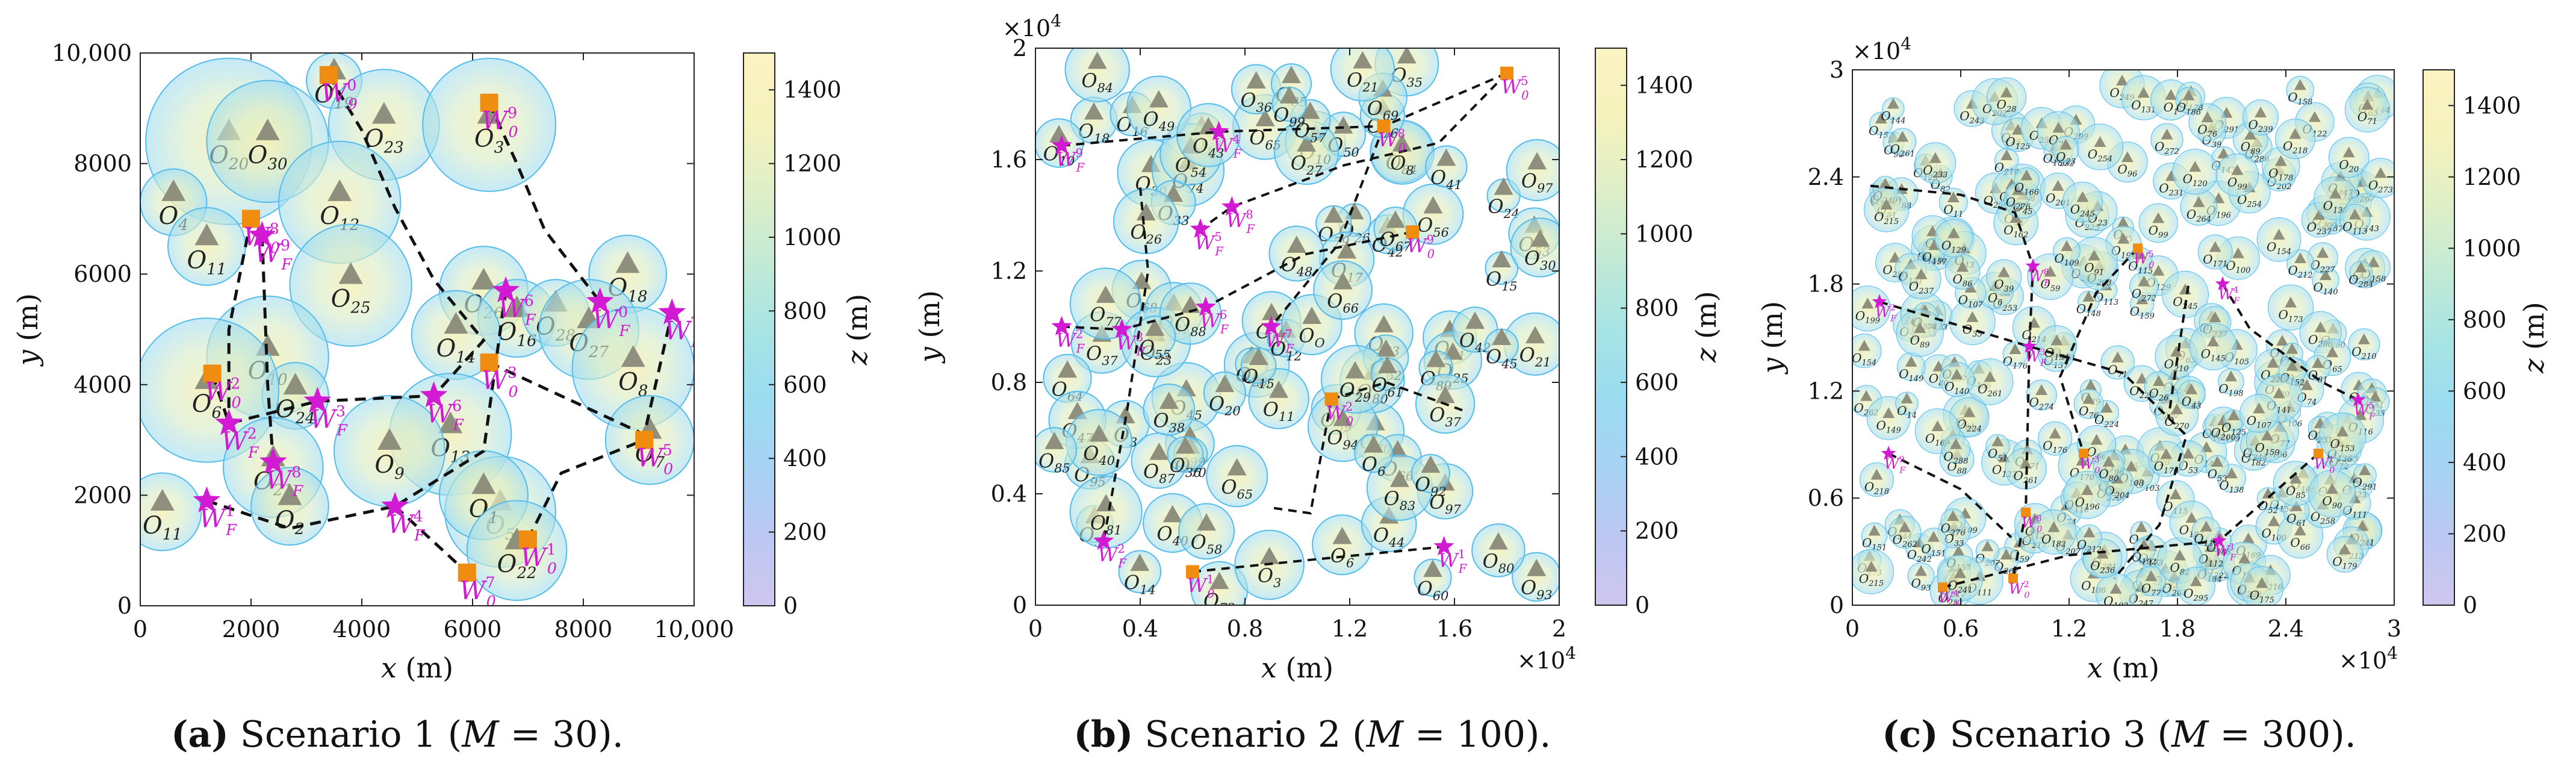 The width and height of the screenshot is (2576, 778). Describe the element at coordinates (1454, 628) in the screenshot. I see `x-tick-label: 1.6` at that location.